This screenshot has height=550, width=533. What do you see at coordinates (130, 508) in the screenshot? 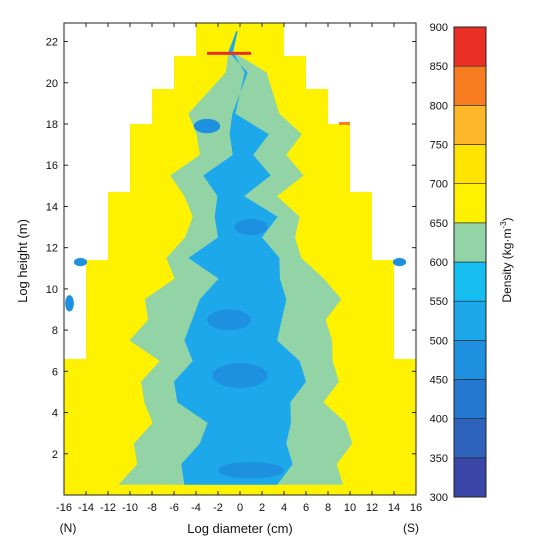
I see `x-tick-label: -10` at bounding box center [130, 508].